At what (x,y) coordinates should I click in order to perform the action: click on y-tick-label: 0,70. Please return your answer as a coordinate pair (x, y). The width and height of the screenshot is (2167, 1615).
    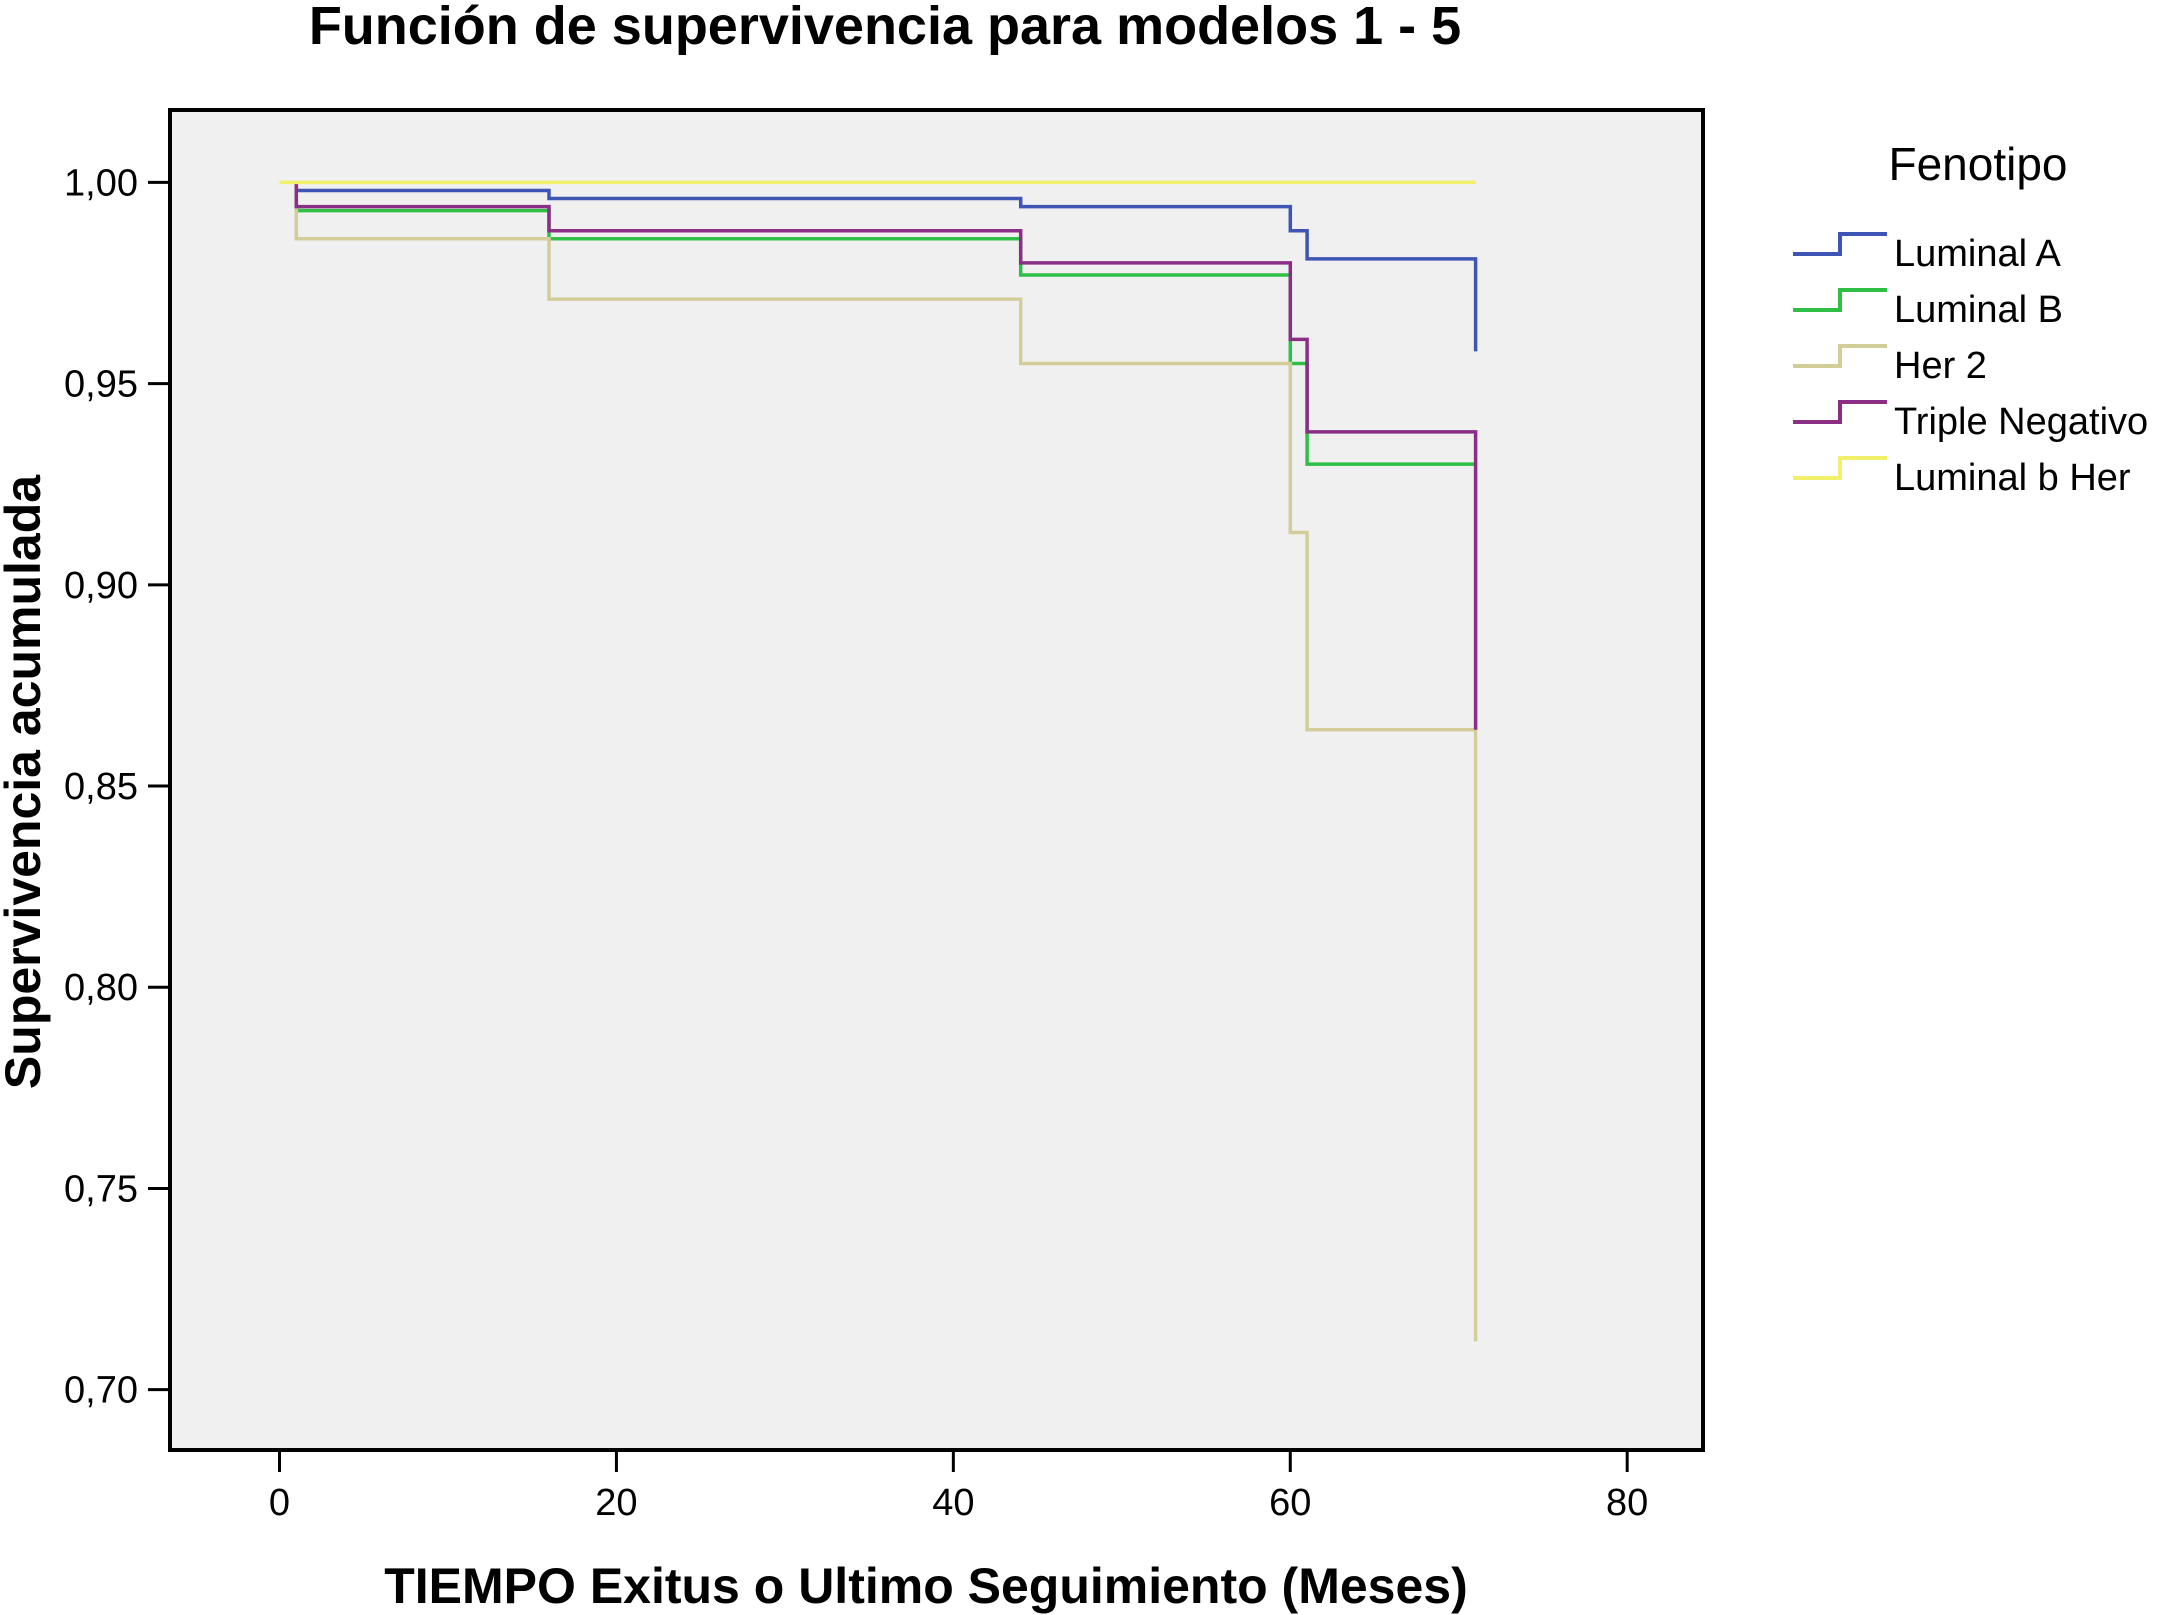
    Looking at the image, I should click on (101, 1391).